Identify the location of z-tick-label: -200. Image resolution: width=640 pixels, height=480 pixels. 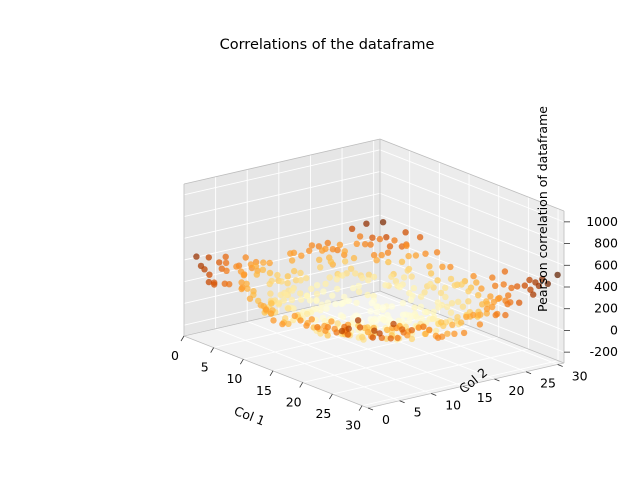
(604, 351).